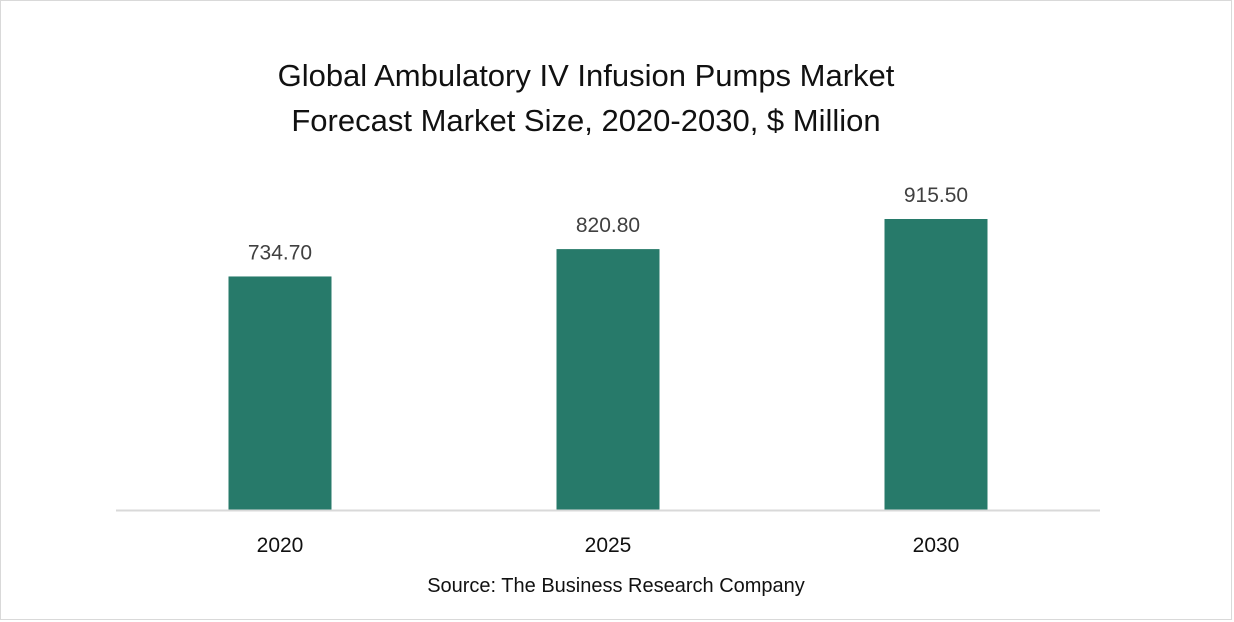 The width and height of the screenshot is (1234, 622). I want to click on x-tick-label-2030: 2030, so click(936, 545).